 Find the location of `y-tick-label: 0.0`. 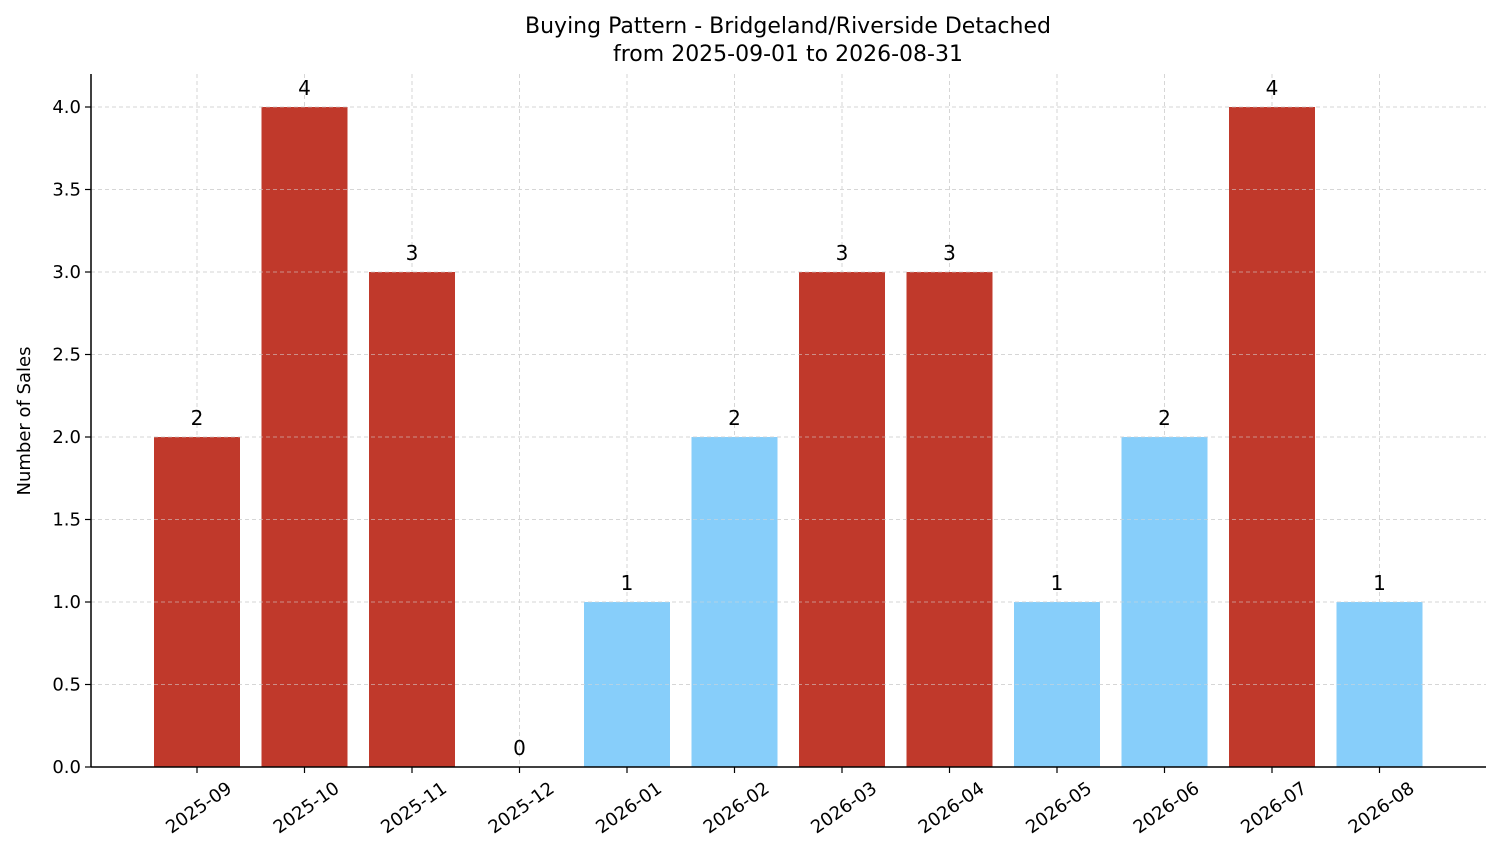

y-tick-label: 0.0 is located at coordinates (66, 767).